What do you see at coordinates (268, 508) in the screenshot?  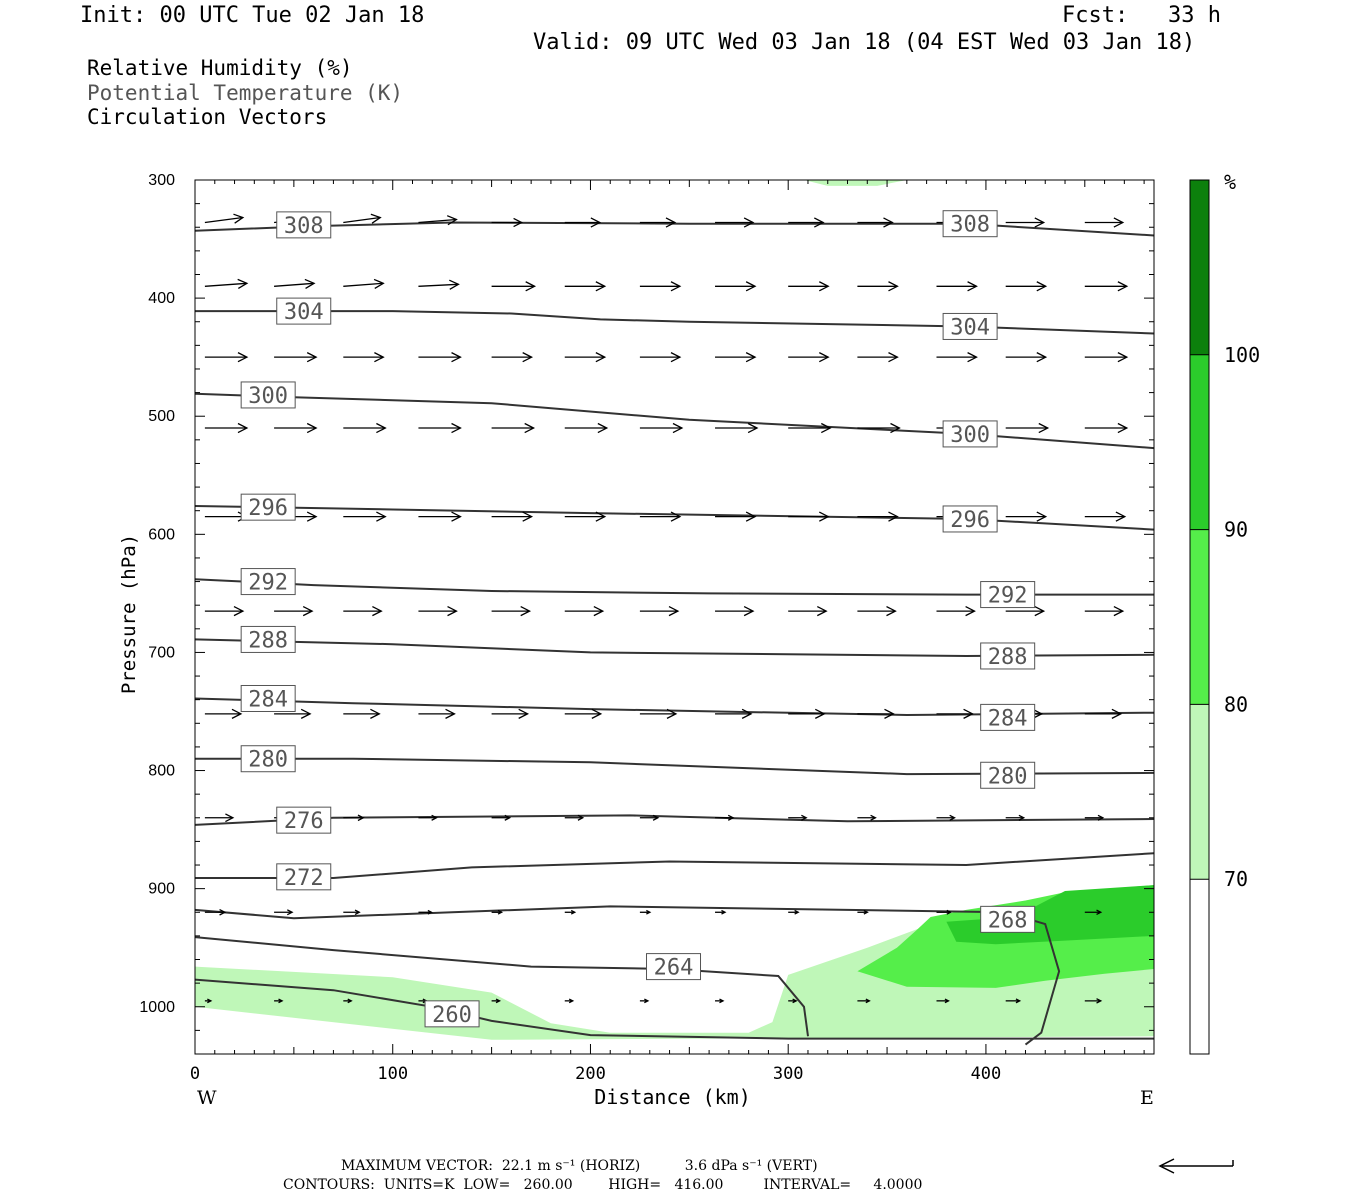 I see `svg-text: 296` at bounding box center [268, 508].